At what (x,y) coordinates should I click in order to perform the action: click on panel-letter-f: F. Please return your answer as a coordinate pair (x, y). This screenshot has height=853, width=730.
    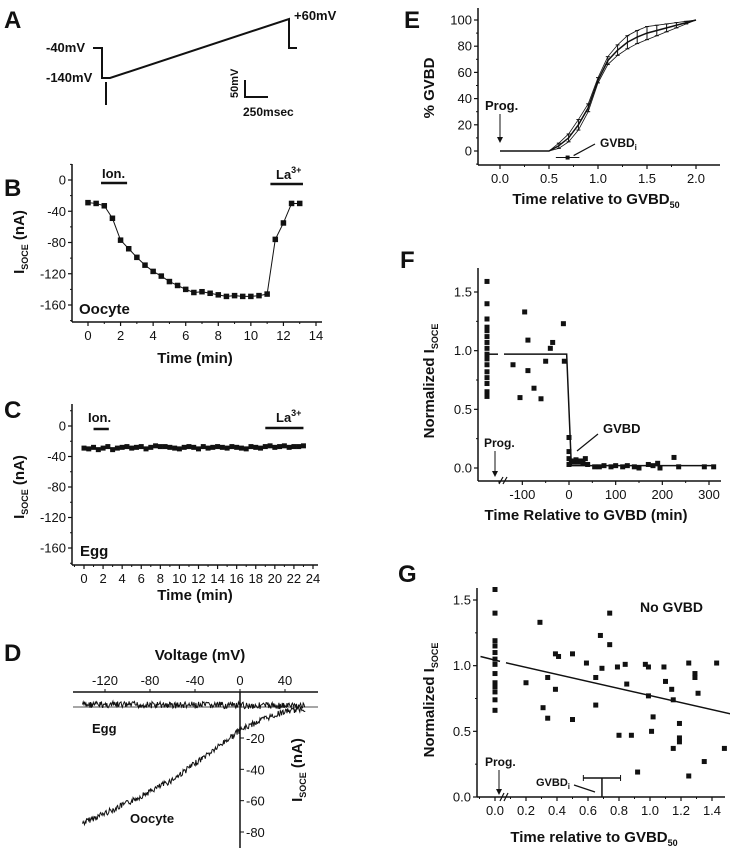
    Looking at the image, I should click on (407, 260).